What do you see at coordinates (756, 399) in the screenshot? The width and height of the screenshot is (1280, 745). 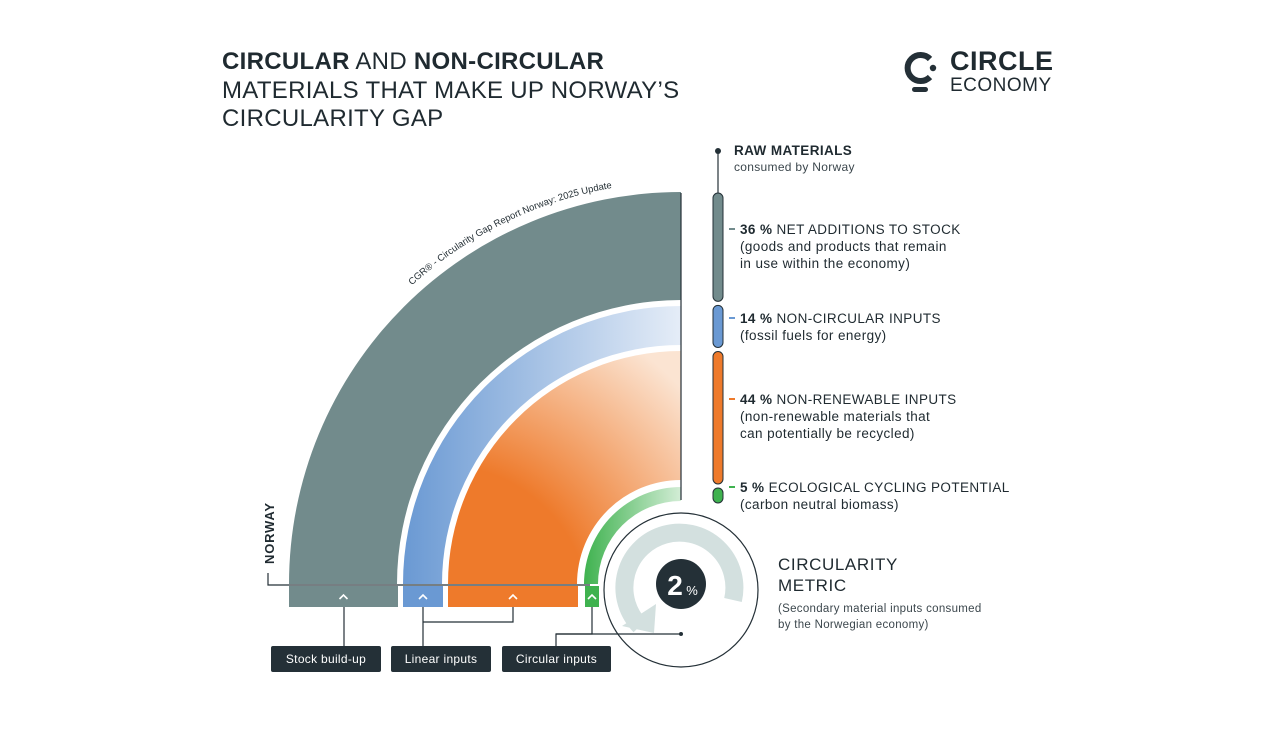 I see `label-nonrenewable-pct: 44 %` at bounding box center [756, 399].